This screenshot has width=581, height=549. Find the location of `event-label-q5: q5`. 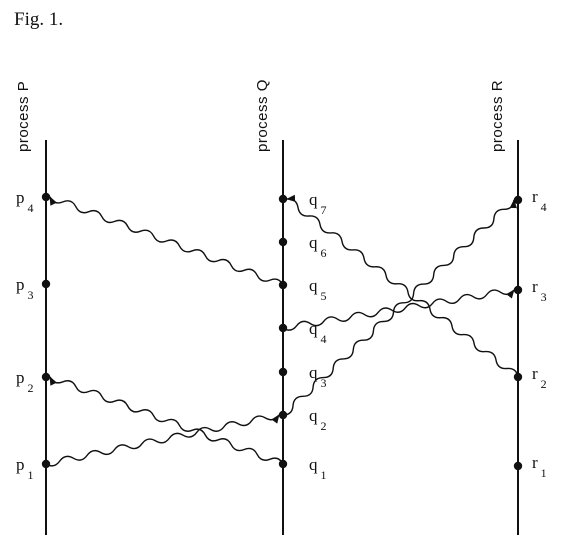

event-label-q5: q5 is located at coordinates (318, 289).